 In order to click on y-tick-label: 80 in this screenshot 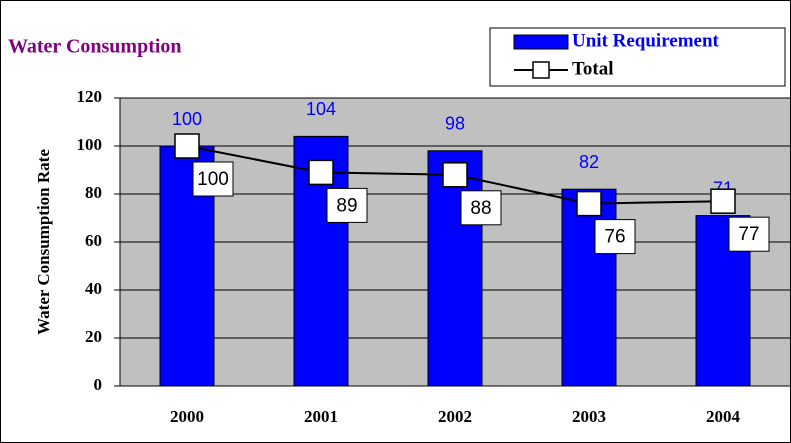, I will do `click(93, 192)`.